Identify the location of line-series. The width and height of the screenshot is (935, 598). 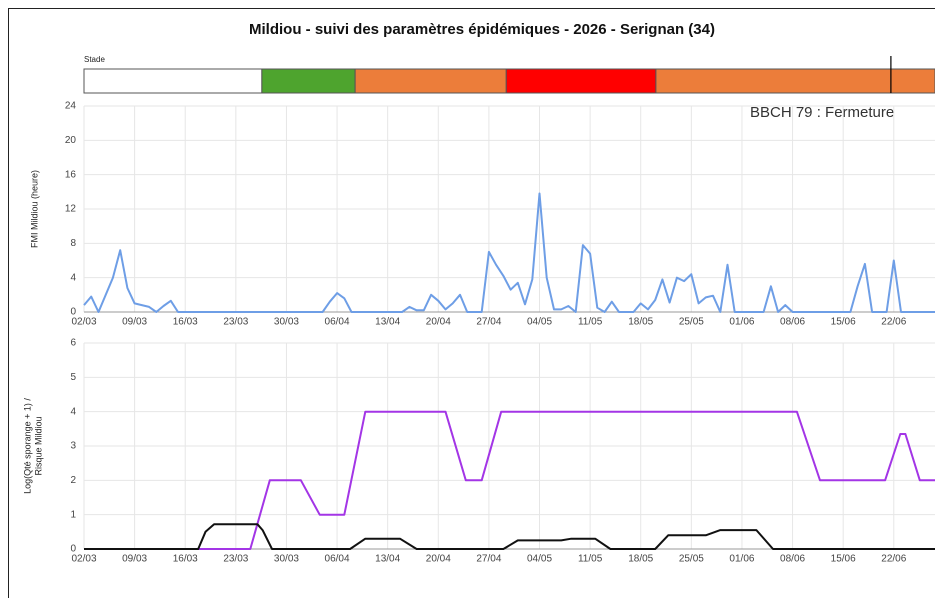
(509, 536).